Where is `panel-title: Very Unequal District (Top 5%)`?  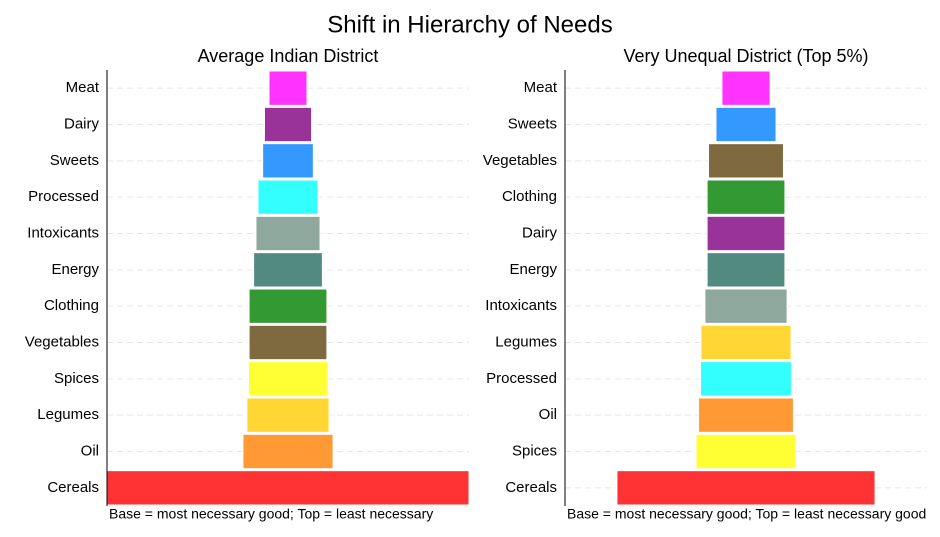 panel-title: Very Unequal District (Top 5%) is located at coordinates (745, 56).